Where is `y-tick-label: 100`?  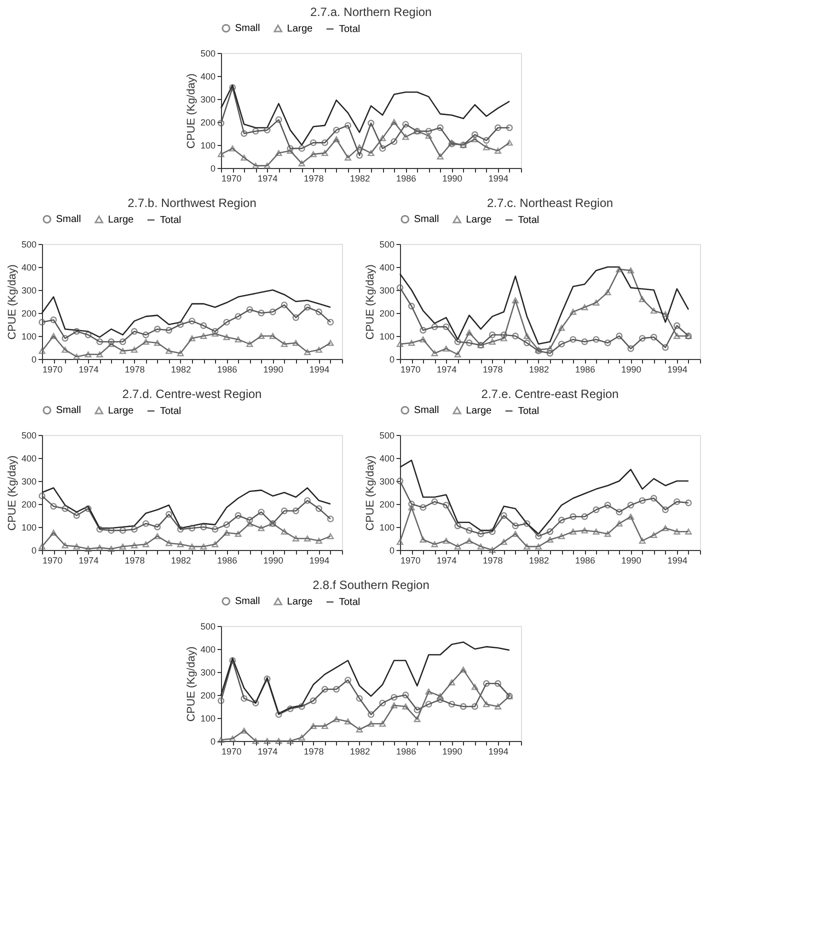 y-tick-label: 100 is located at coordinates (386, 337).